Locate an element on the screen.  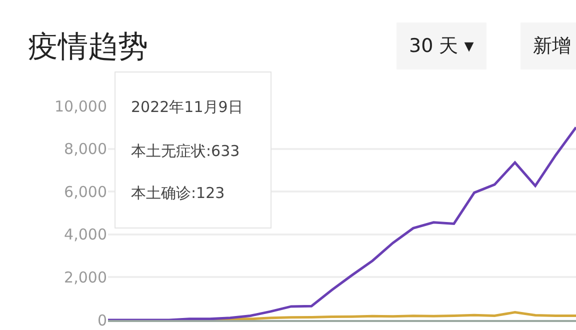
chart-title: 疫情趋势 is located at coordinates (88, 47).